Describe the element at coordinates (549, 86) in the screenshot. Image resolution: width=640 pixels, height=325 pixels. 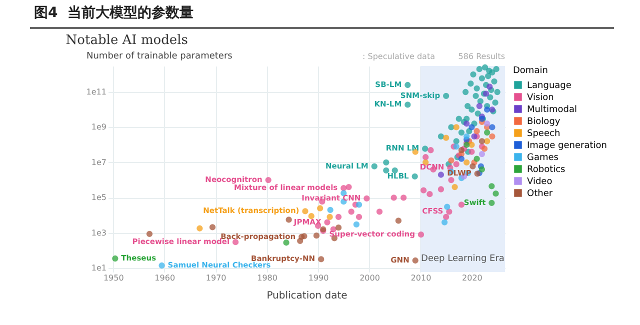
I see `legend-label: Language` at that location.